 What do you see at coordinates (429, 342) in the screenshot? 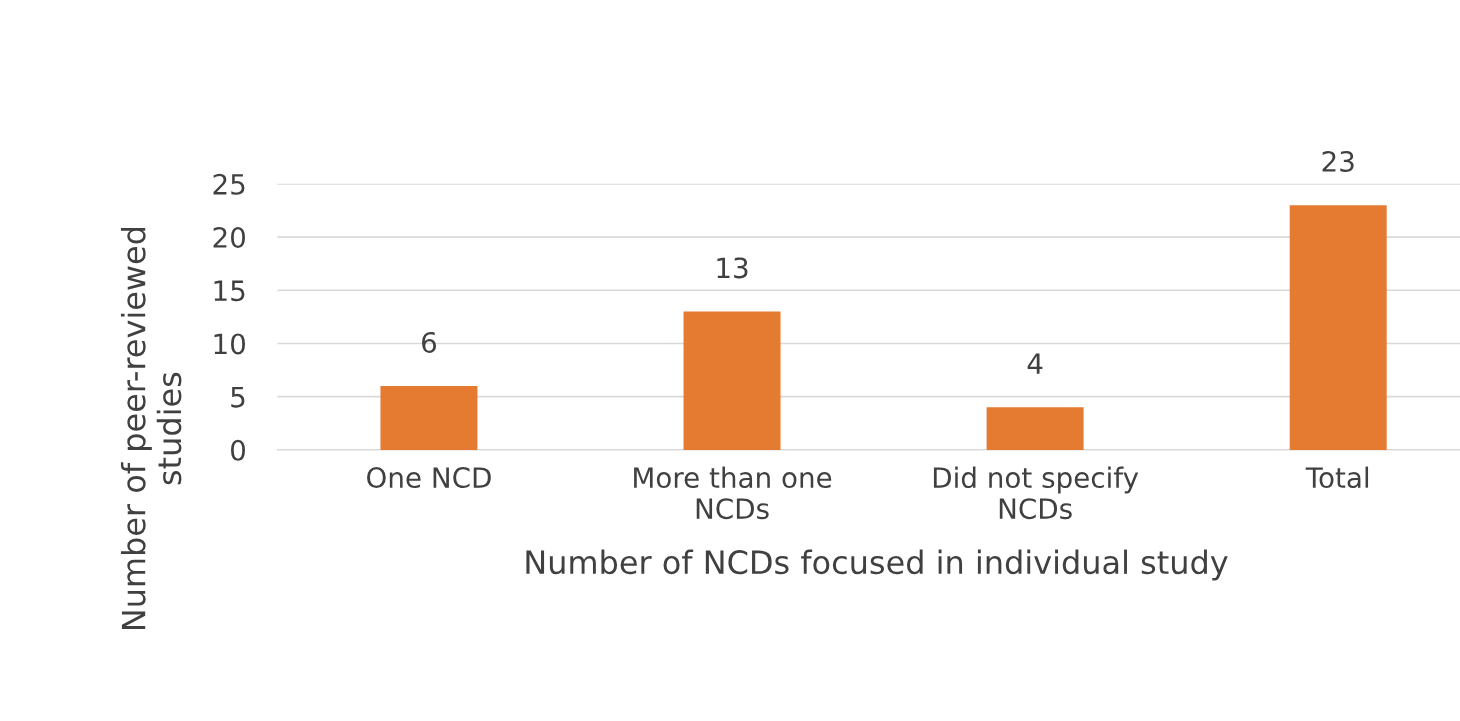
I see `data-label: 6` at bounding box center [429, 342].